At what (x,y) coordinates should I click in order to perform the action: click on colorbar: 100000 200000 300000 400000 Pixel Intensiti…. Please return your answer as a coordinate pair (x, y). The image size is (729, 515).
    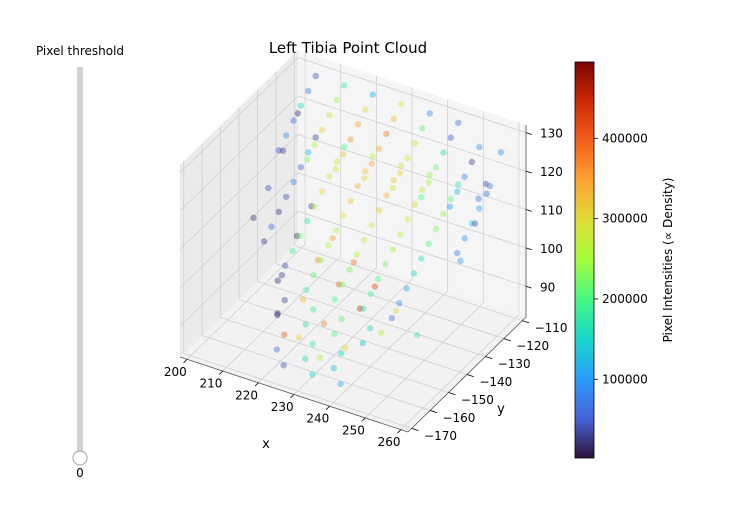
    Looking at the image, I should click on (624, 260).